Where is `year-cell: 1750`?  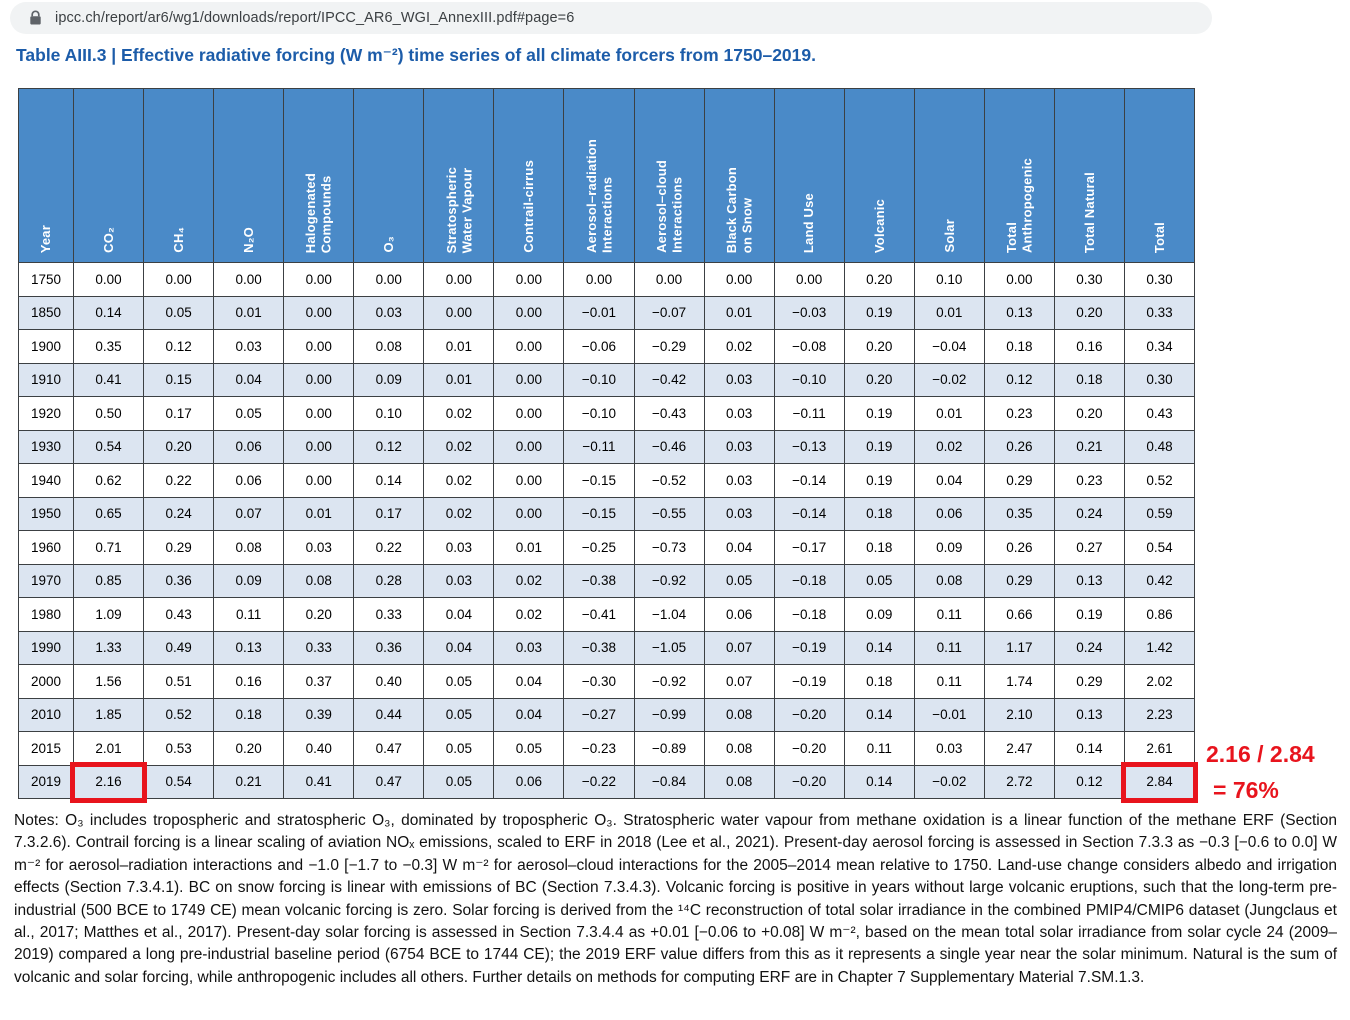
year-cell: 1750 is located at coordinates (46, 279).